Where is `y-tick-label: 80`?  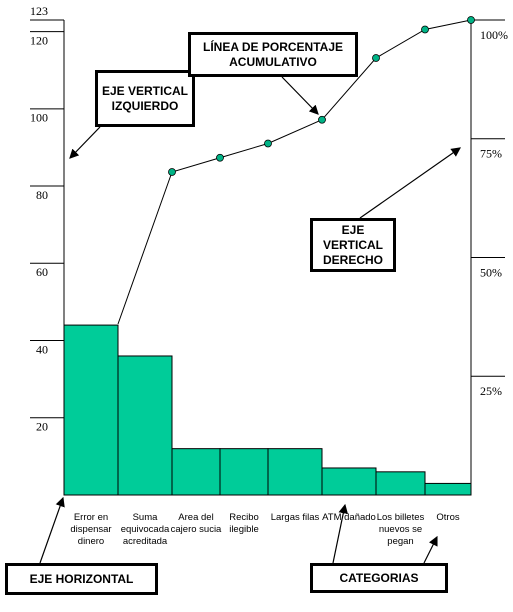
y-tick-label: 80 is located at coordinates (42, 195).